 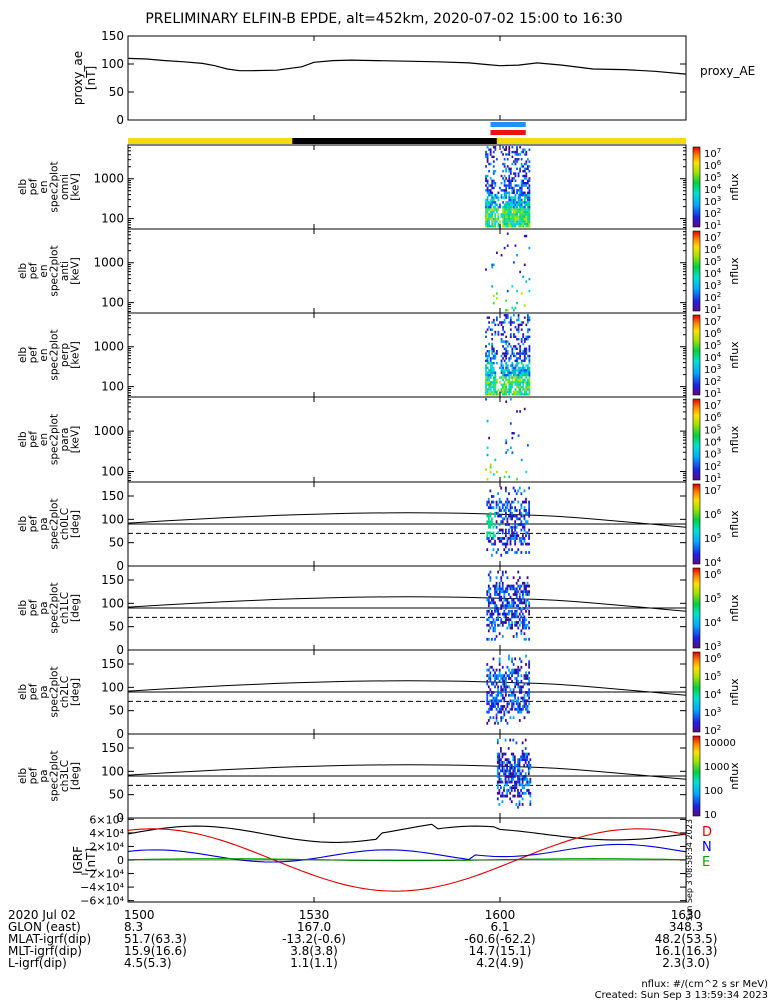 What do you see at coordinates (508, 132) in the screenshot?
I see `science-bar-red` at bounding box center [508, 132].